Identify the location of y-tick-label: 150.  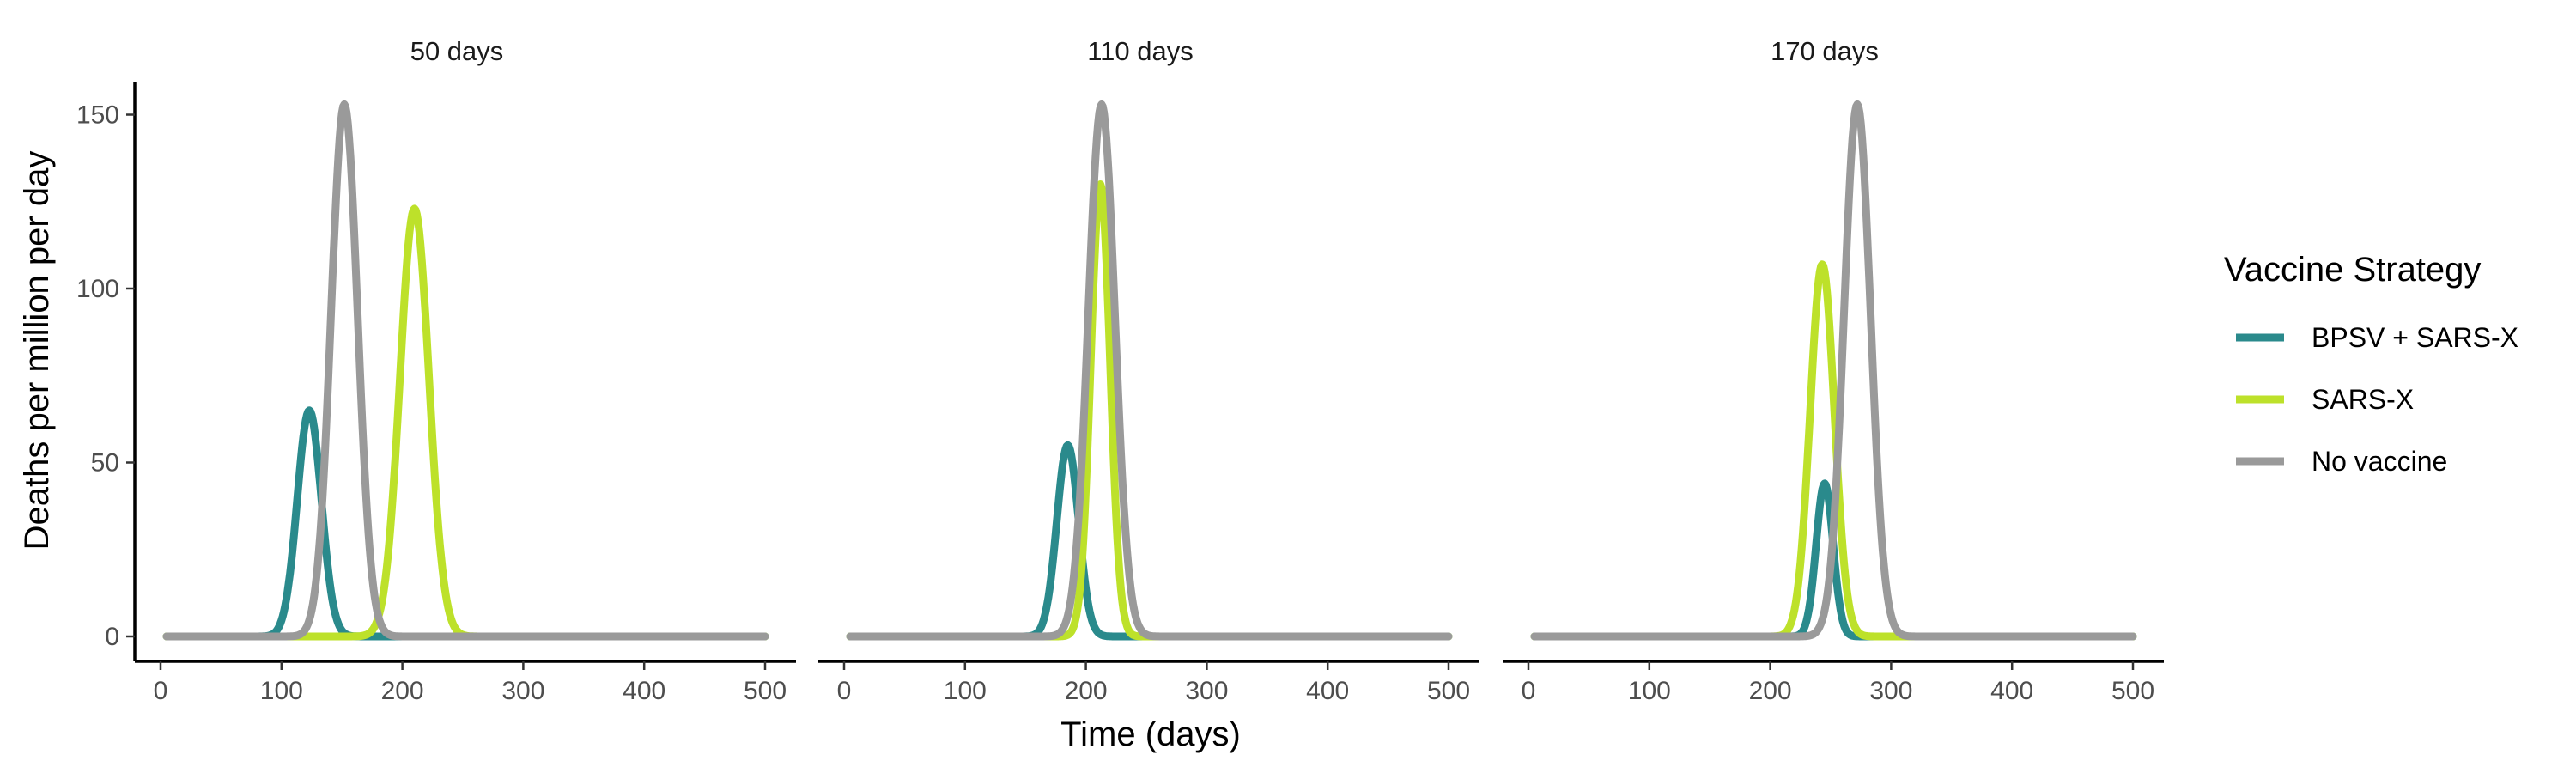
(98, 115).